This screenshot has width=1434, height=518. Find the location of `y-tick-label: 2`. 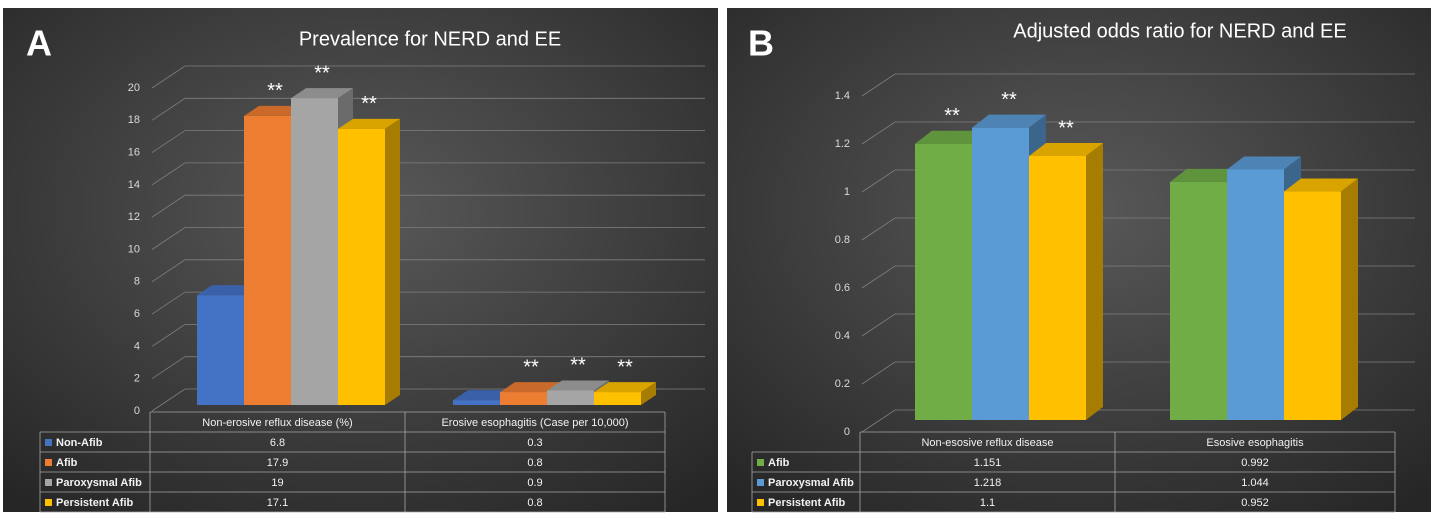

y-tick-label: 2 is located at coordinates (137, 379).